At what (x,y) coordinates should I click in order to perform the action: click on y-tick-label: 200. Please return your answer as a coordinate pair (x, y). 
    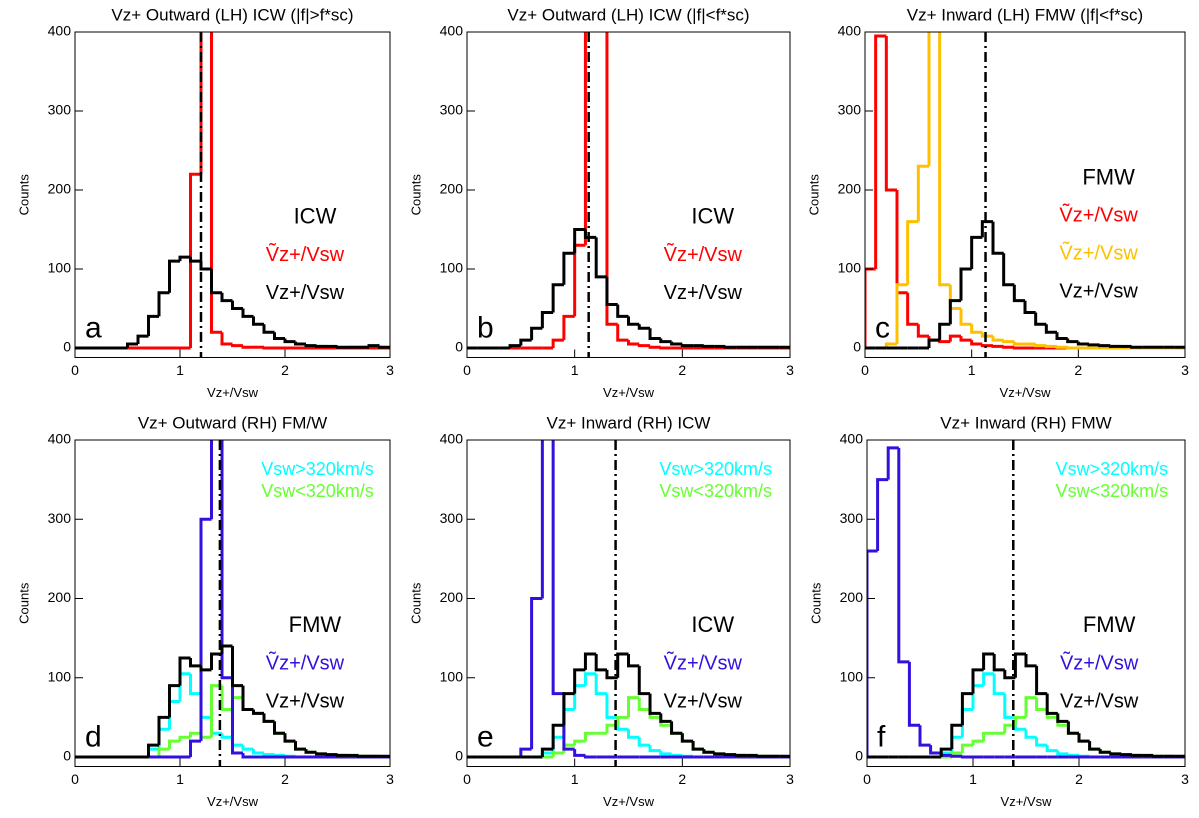
    Looking at the image, I should click on (60, 597).